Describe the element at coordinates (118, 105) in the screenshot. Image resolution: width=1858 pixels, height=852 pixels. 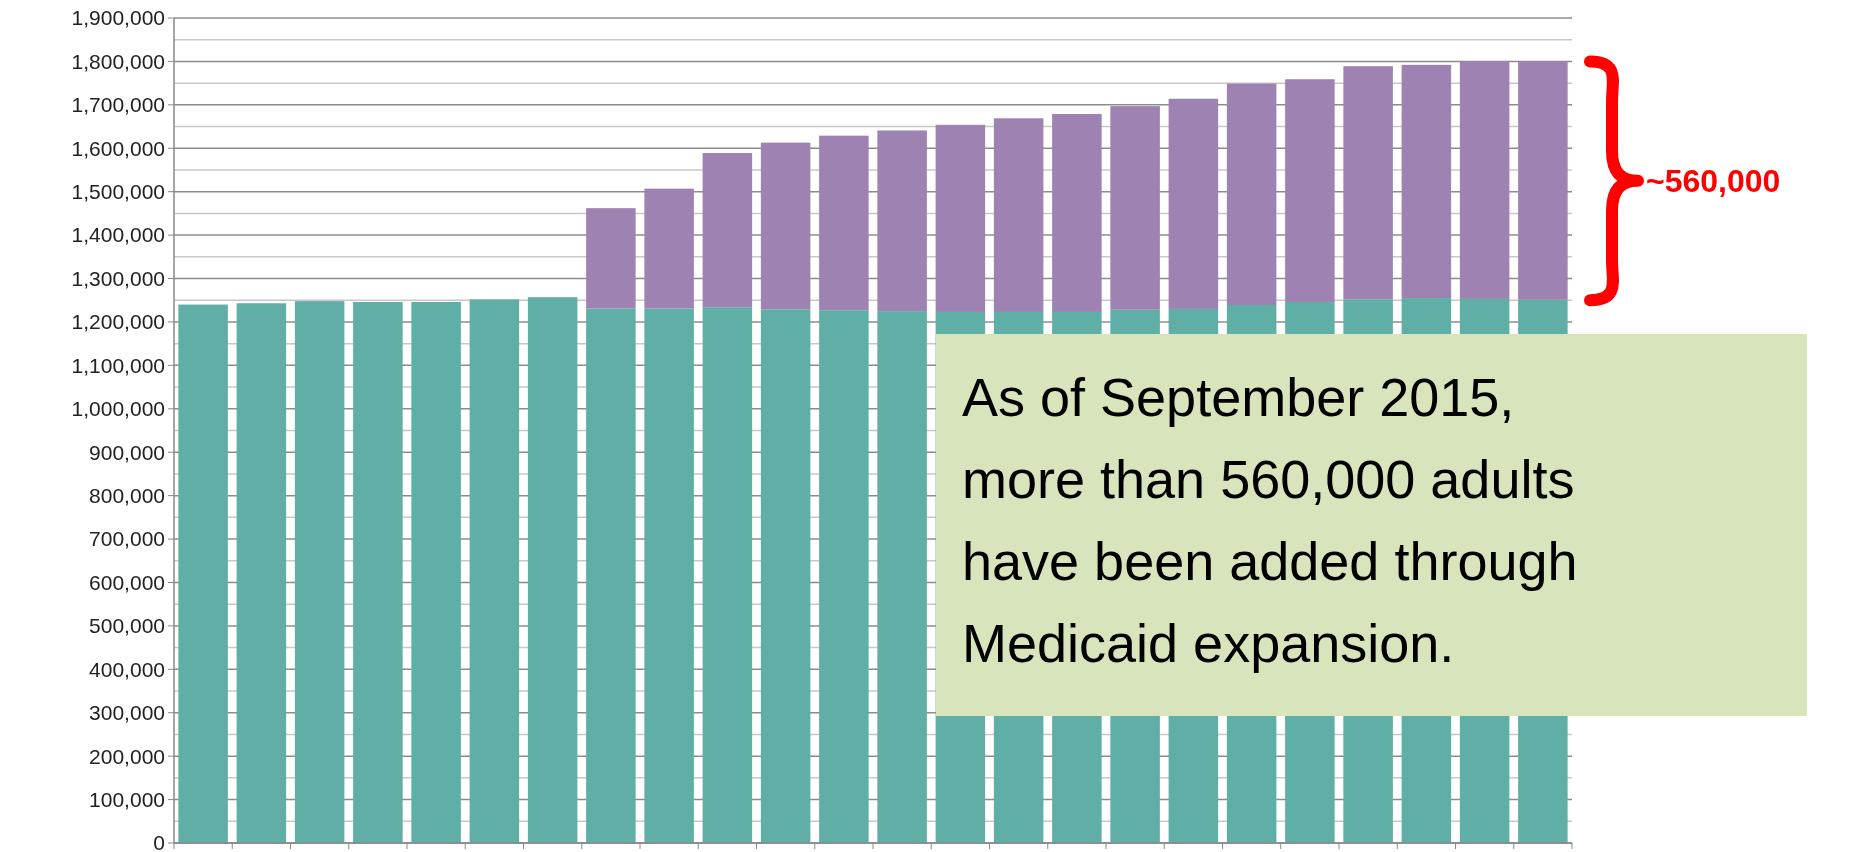
I see `y-tick-label: 1,700,000` at that location.